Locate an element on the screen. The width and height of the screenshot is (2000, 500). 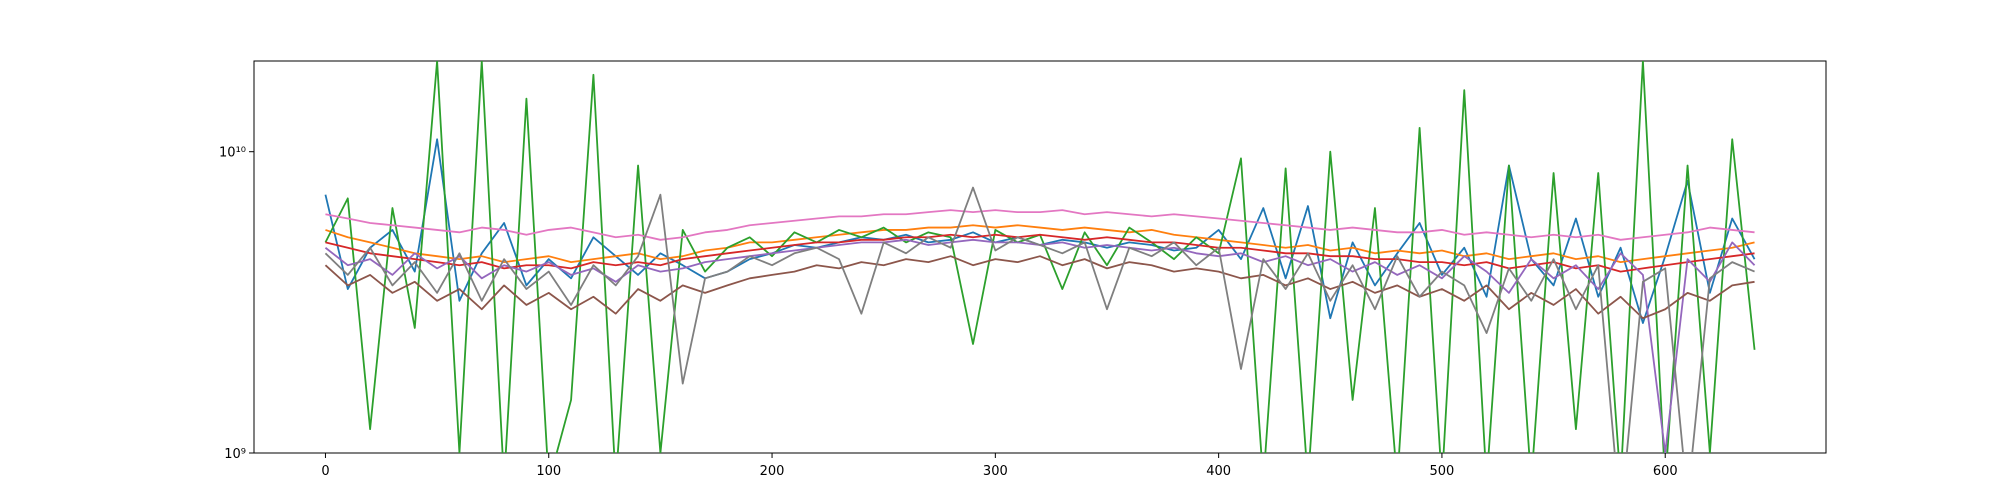
x-tick-label: 500 is located at coordinates (1442, 471).